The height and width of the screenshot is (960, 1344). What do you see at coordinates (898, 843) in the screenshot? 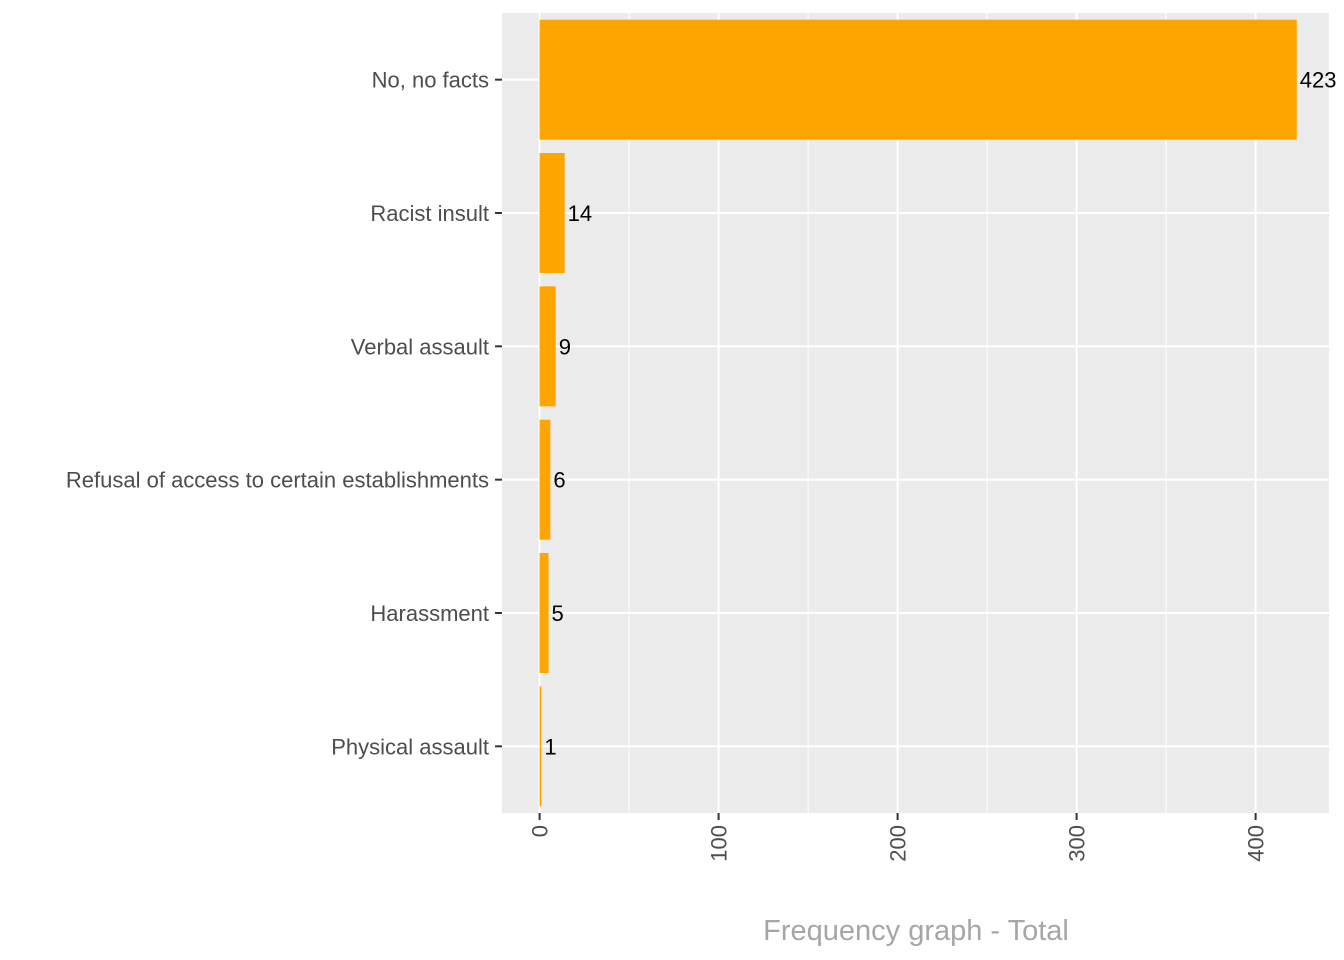
I see `x-tick-label: 200` at bounding box center [898, 843].